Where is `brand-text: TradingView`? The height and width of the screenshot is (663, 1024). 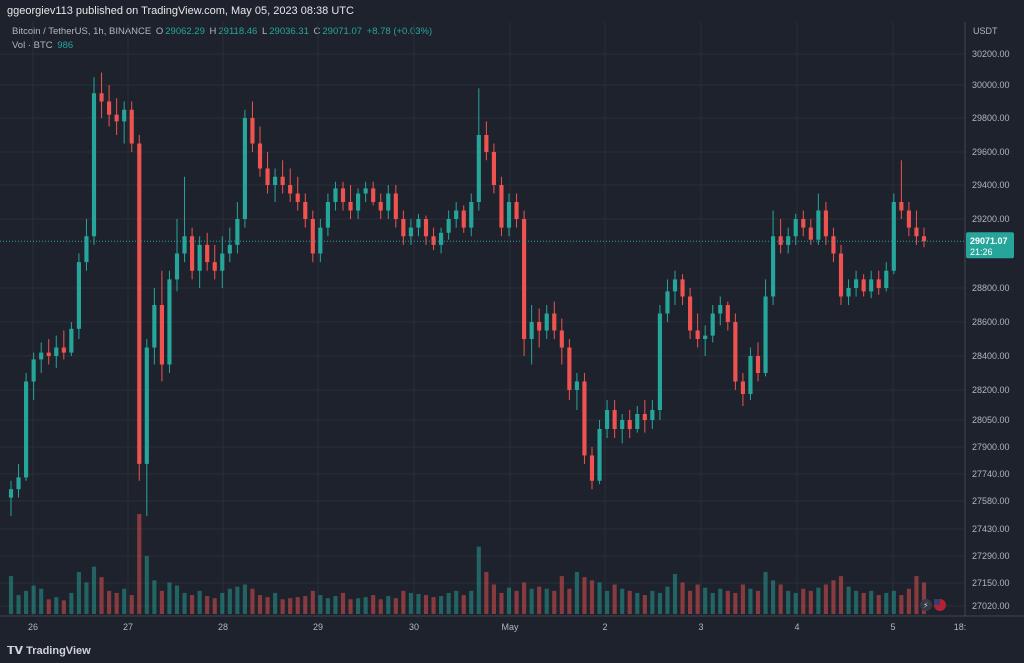 brand-text: TradingView is located at coordinates (58, 651).